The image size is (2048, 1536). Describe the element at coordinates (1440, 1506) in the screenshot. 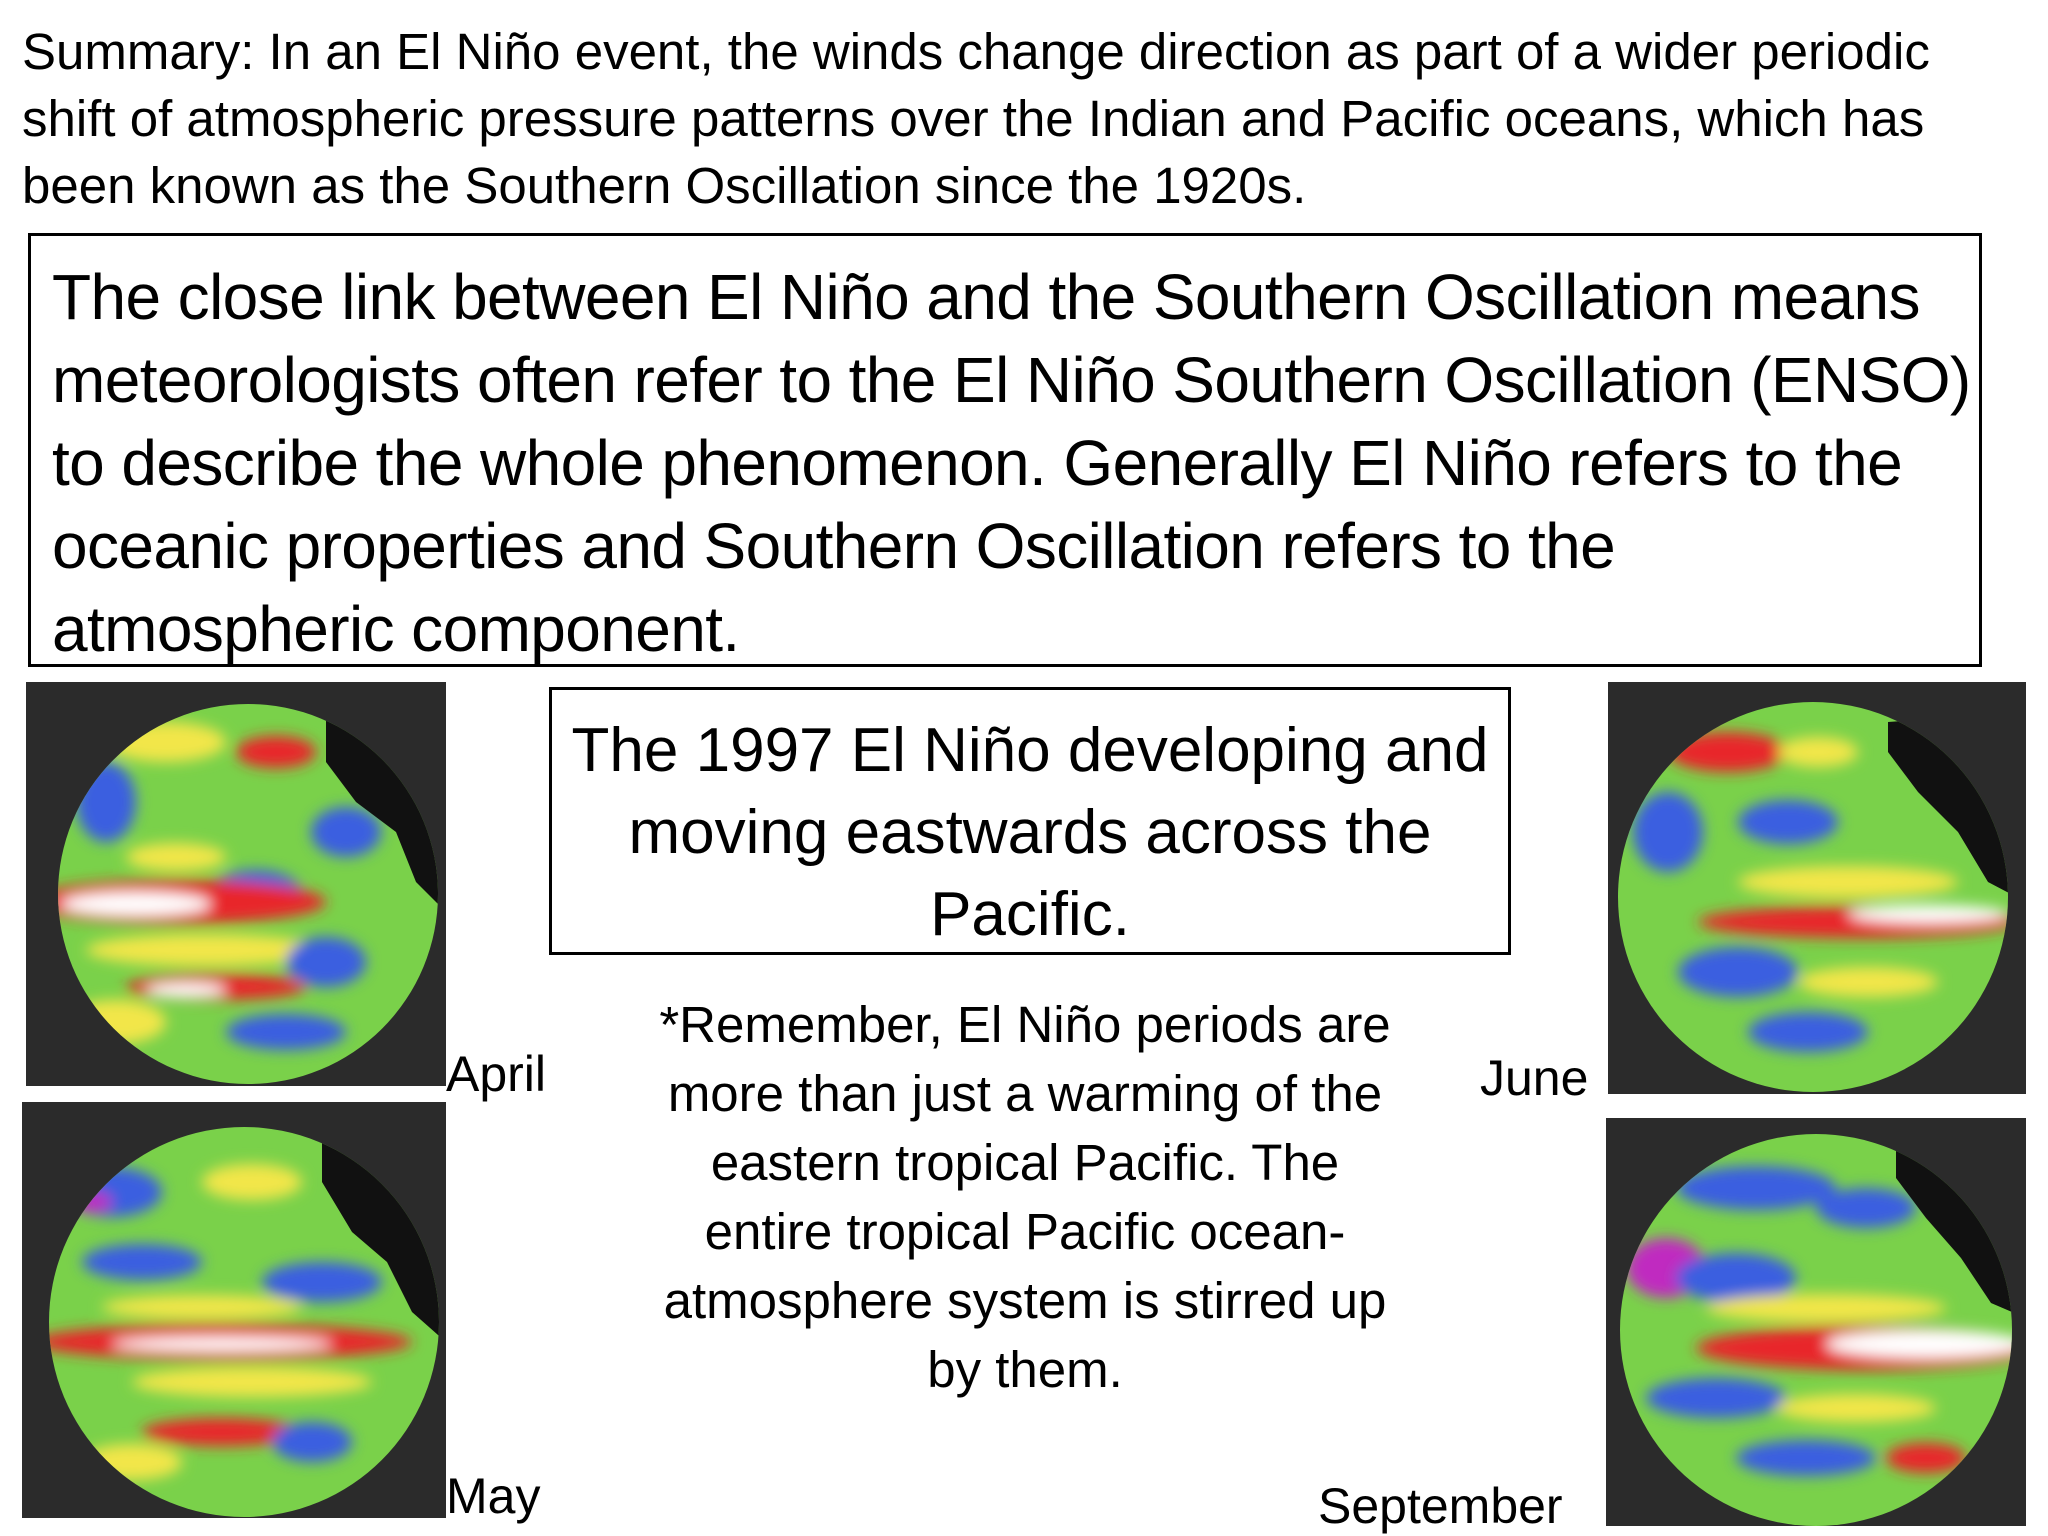

I see `september-label: September` at that location.